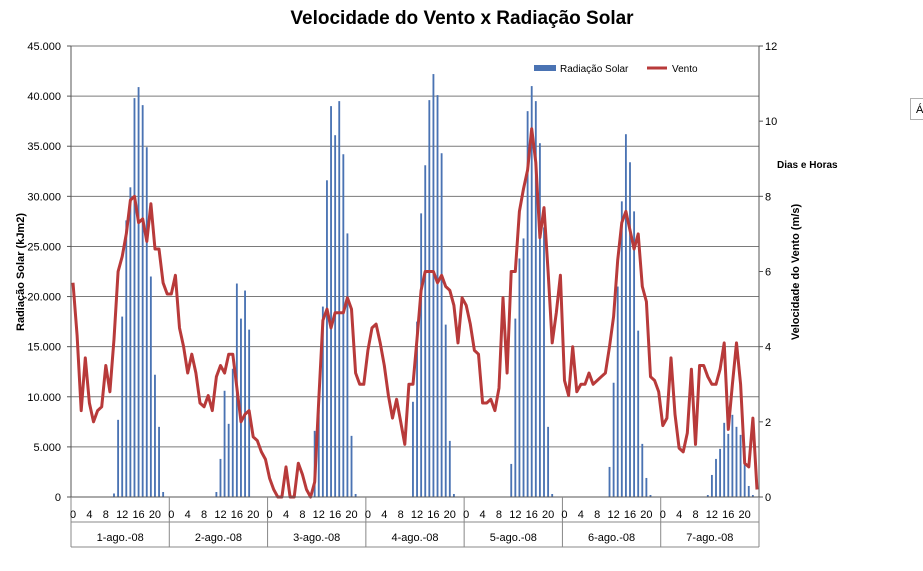  Describe the element at coordinates (44, 97) in the screenshot. I see `left-tick-label: 40.000` at that location.